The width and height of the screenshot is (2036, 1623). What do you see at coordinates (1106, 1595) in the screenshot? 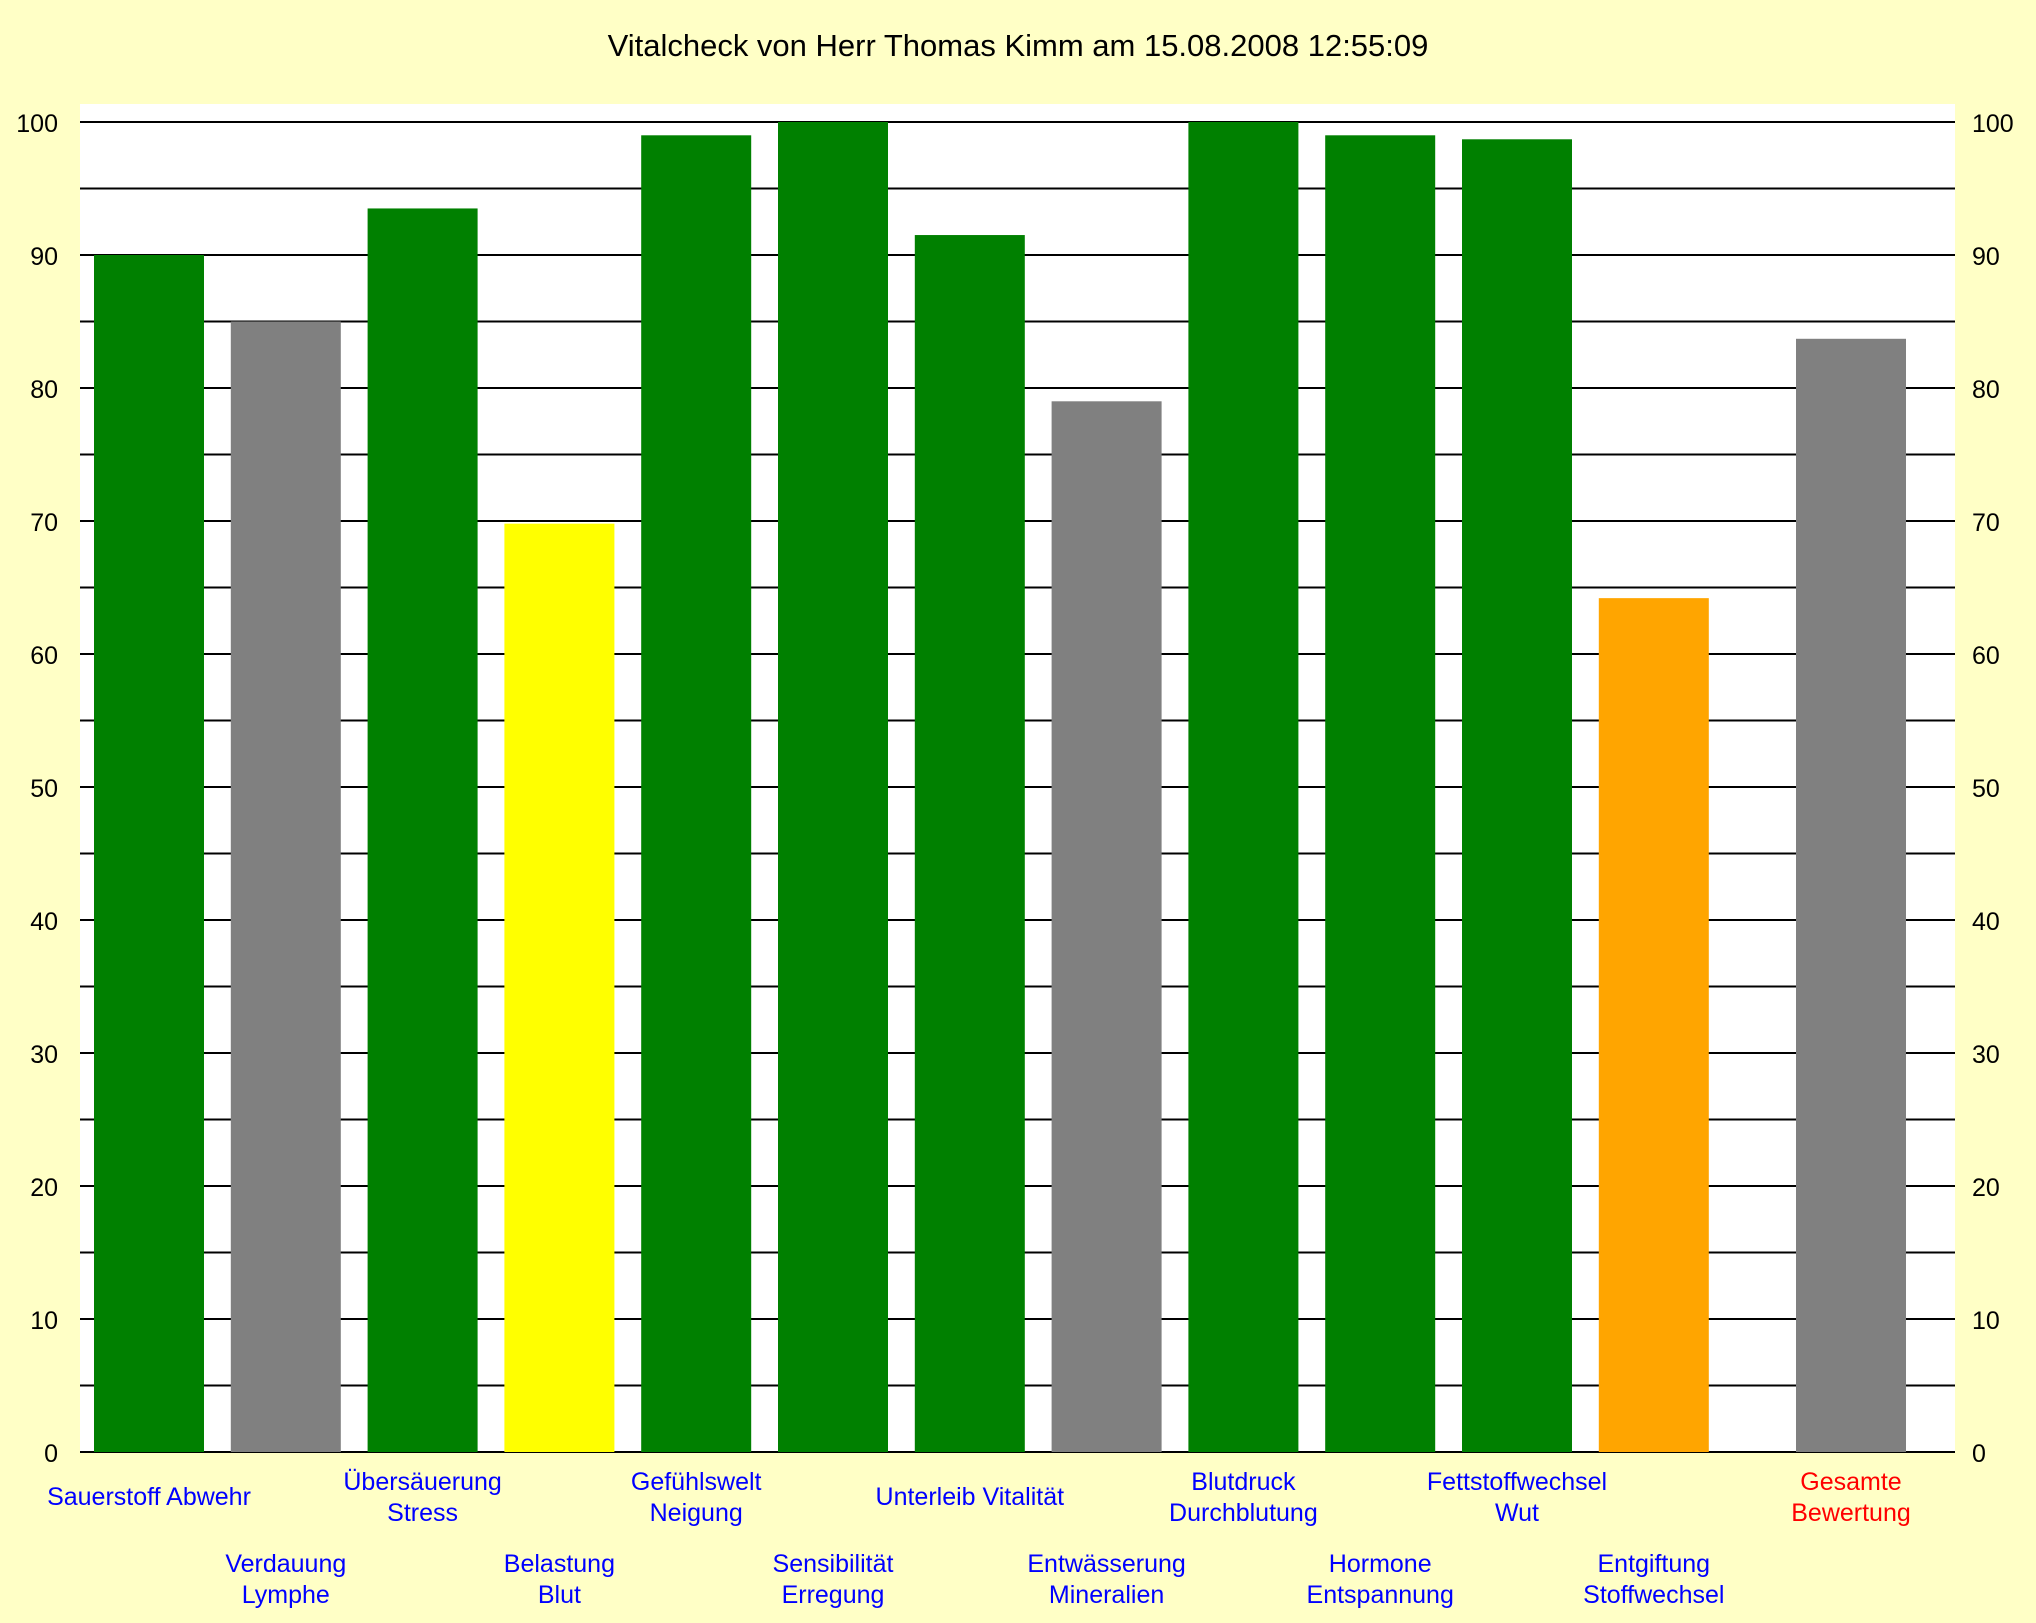
I see `category-label: Mineralien` at bounding box center [1106, 1595].